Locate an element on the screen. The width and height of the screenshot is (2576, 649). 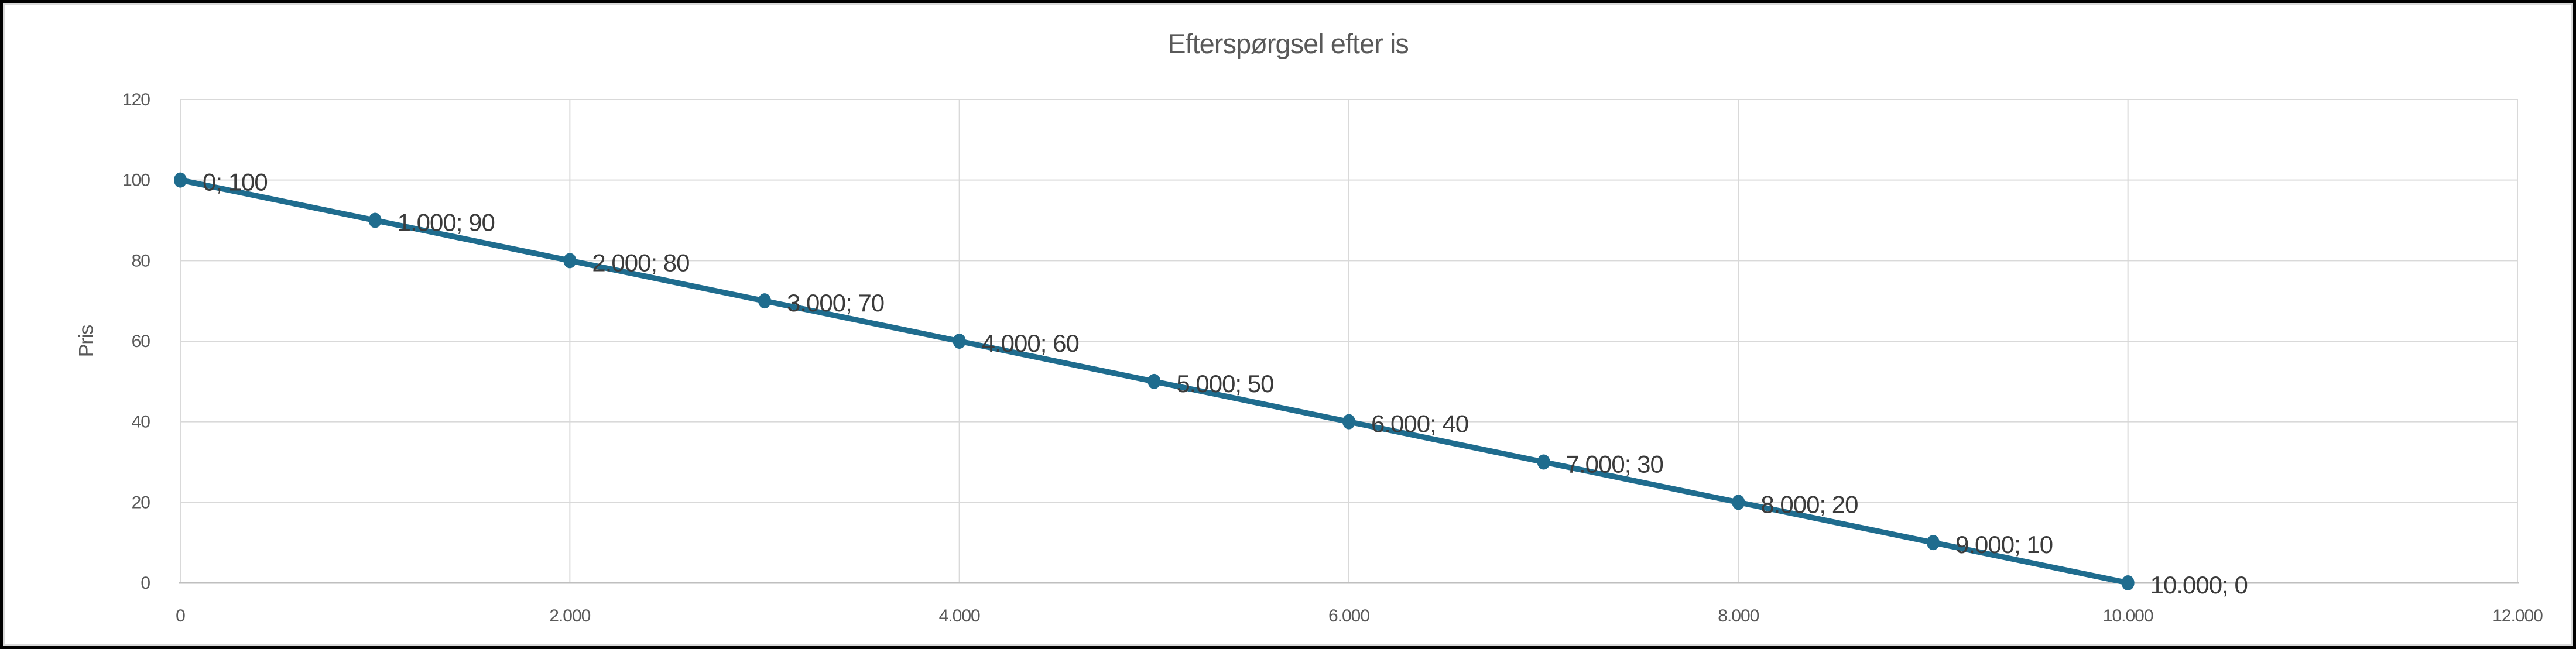
data-point-label: 0; 100 is located at coordinates (235, 183).